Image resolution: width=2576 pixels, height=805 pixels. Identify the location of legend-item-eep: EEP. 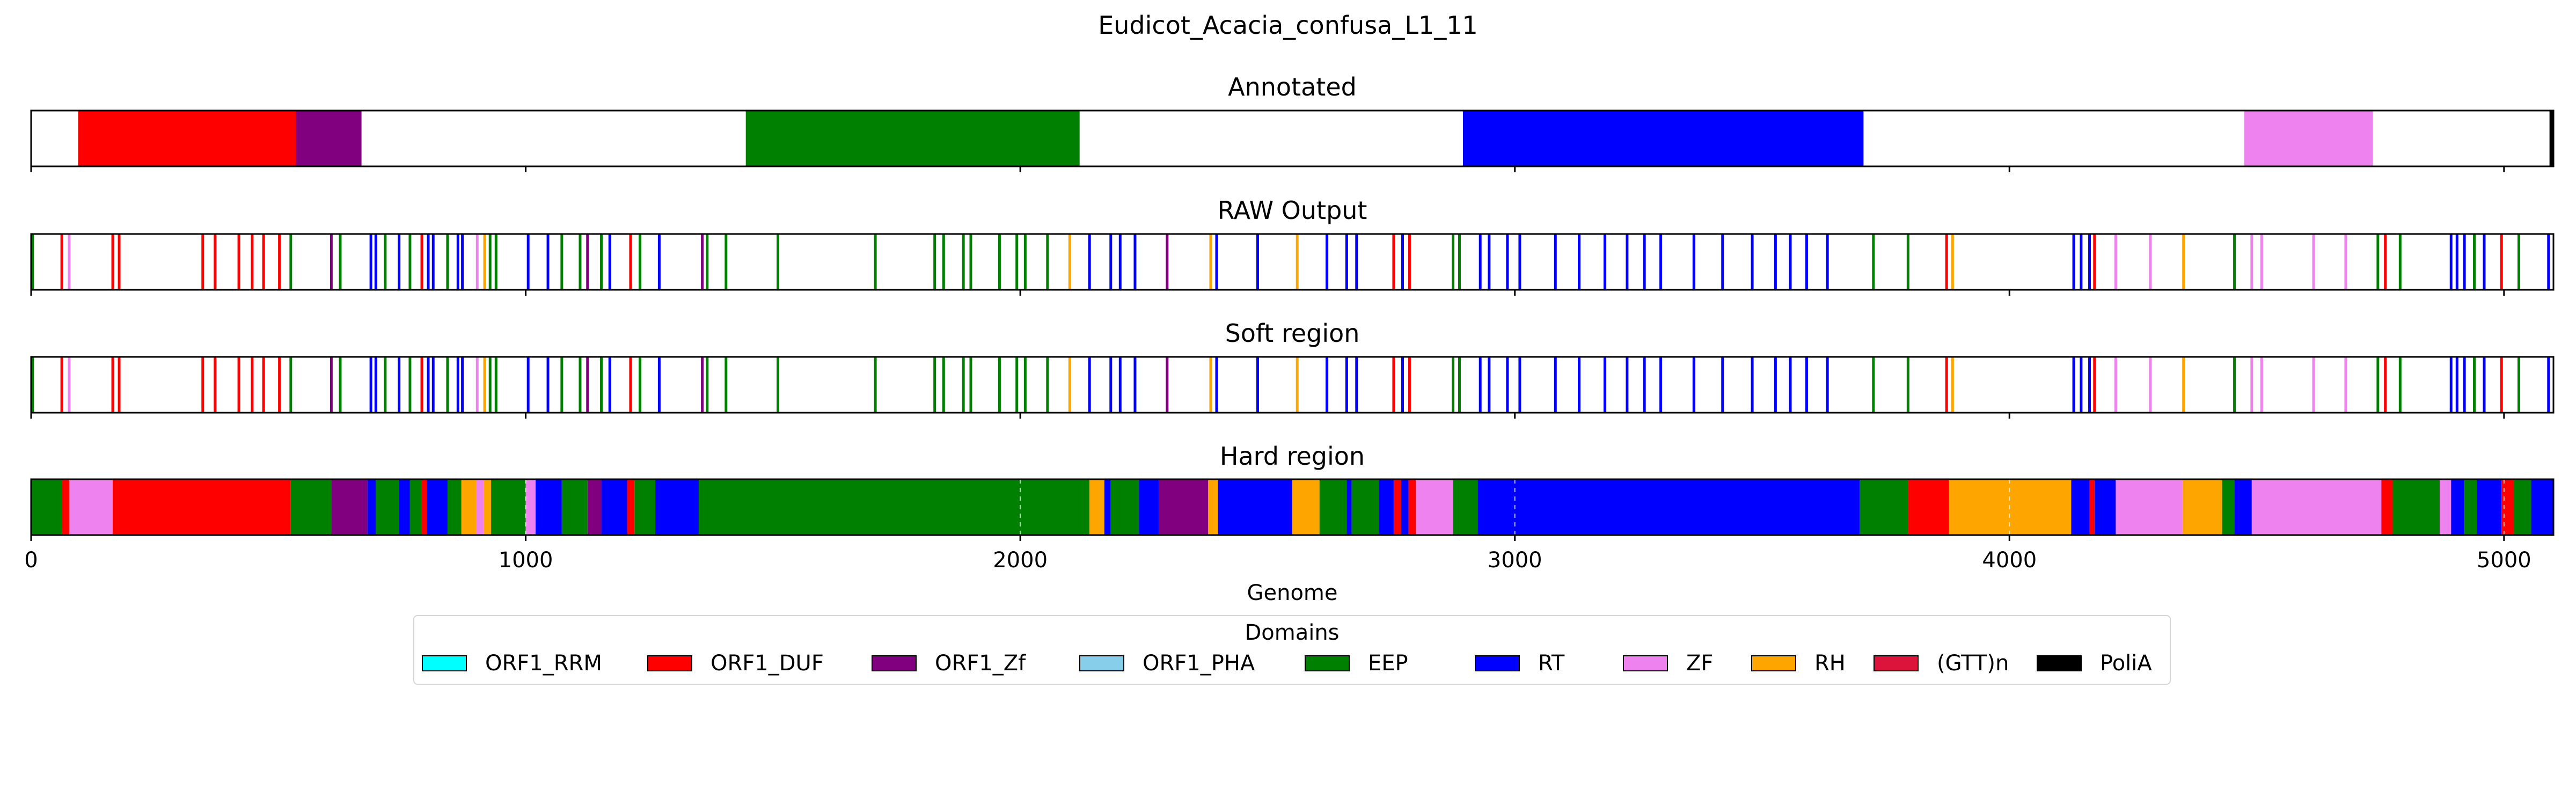
(1356, 663).